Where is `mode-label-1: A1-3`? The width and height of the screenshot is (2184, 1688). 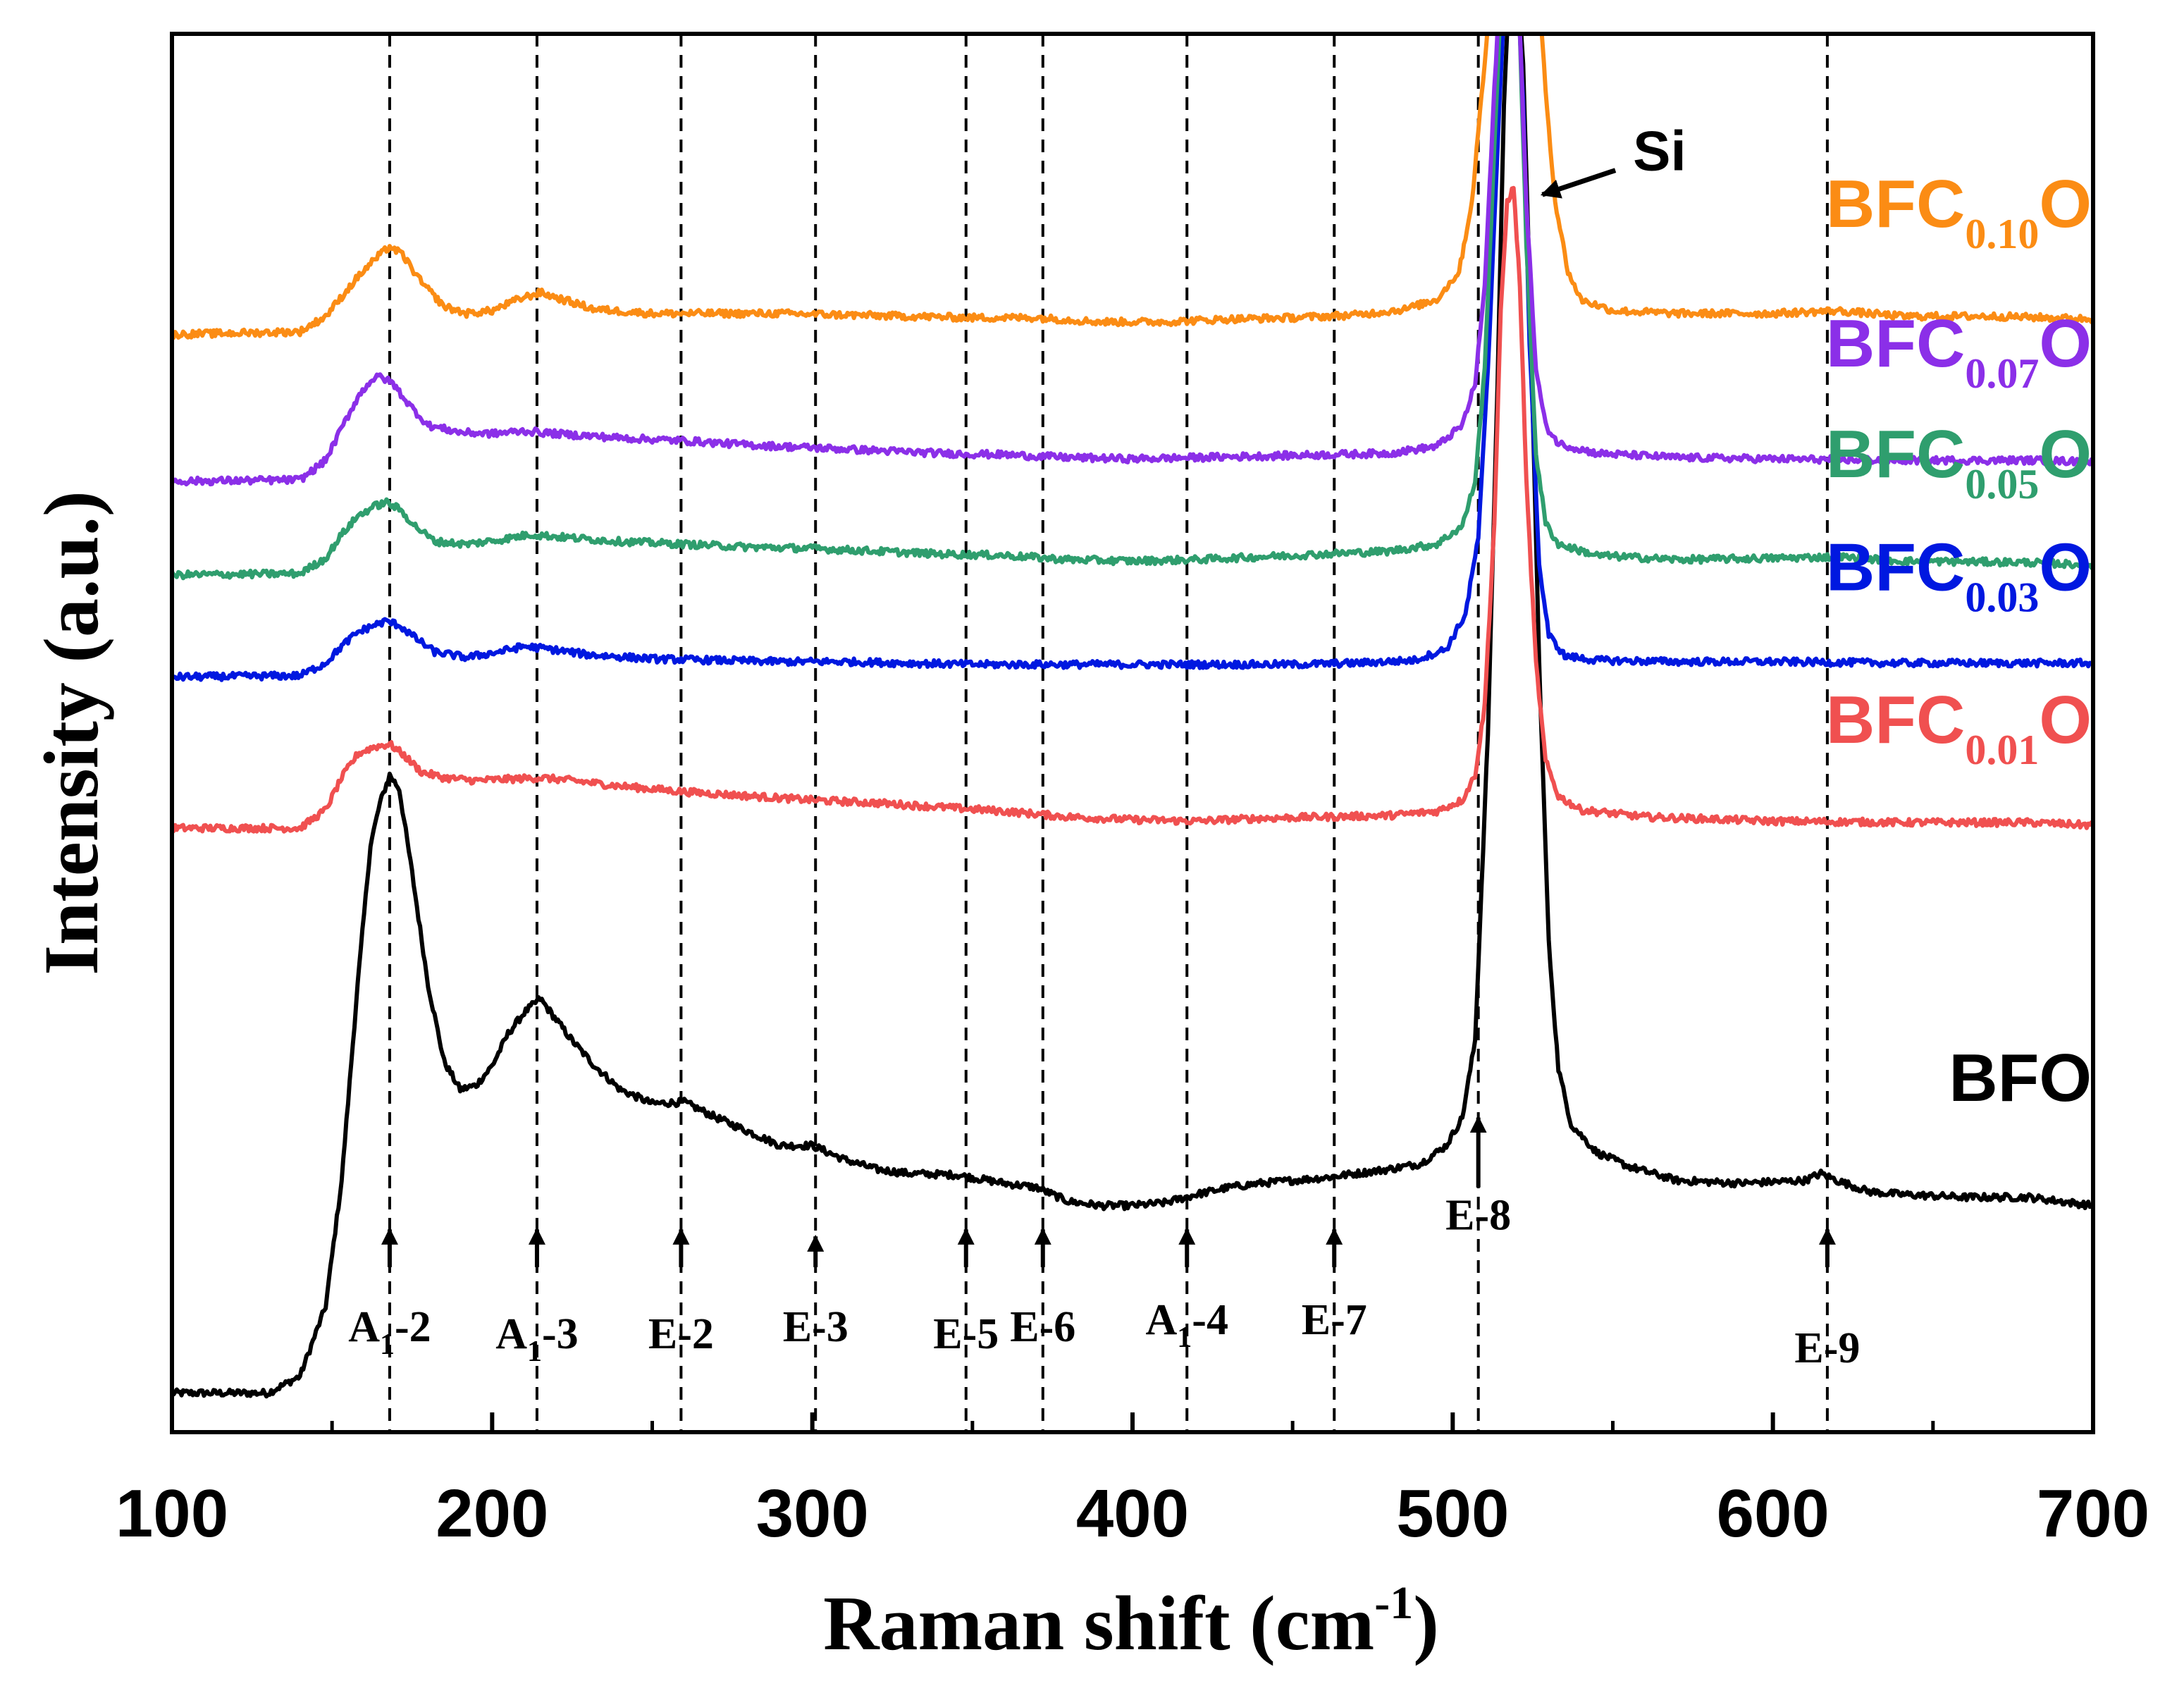 mode-label-1: A1-3 is located at coordinates (536, 1339).